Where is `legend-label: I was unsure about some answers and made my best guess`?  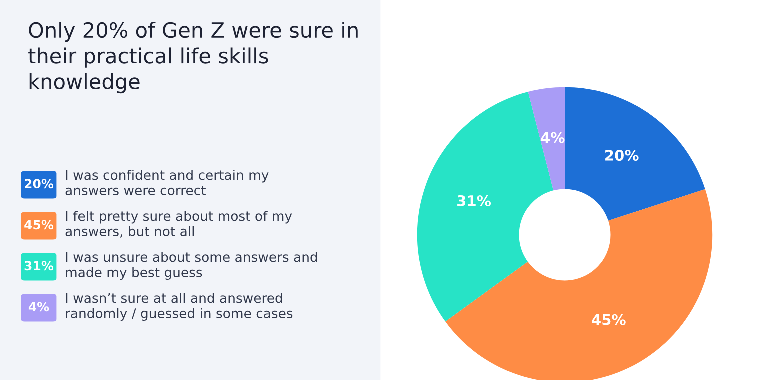
legend-label: I was unsure about some answers and made my best guess is located at coordinates (192, 266).